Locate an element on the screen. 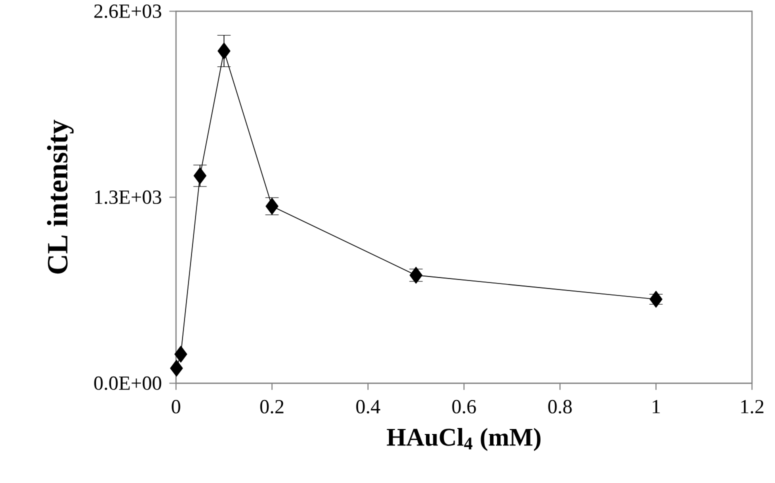  x-tick-label: 0 is located at coordinates (176, 407).